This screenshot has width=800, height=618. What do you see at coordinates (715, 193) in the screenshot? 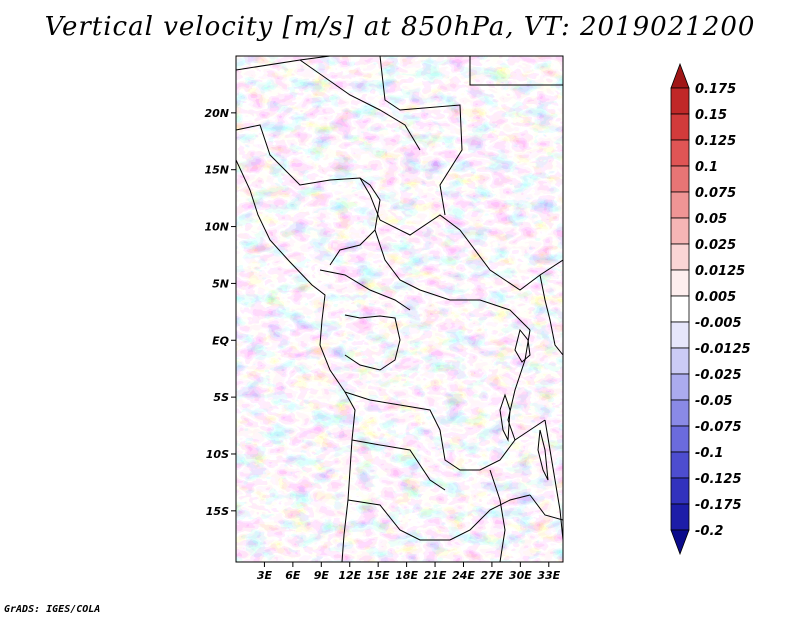
I see `colorbar-label: 0.075` at bounding box center [715, 193].